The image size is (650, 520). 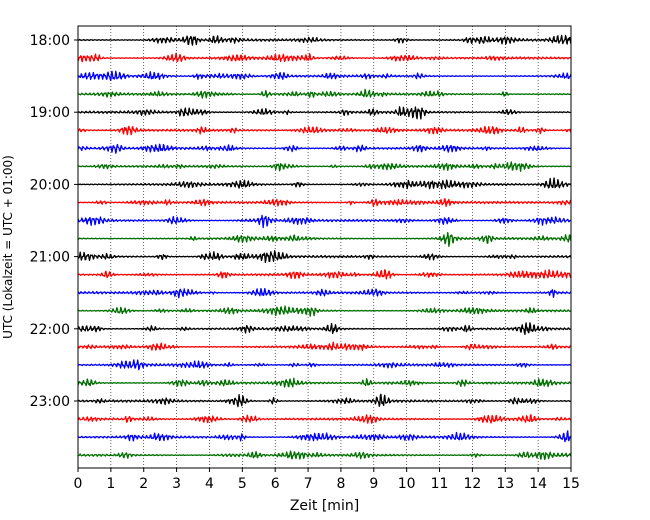 I want to click on x-tick-label: 13, so click(x=505, y=484).